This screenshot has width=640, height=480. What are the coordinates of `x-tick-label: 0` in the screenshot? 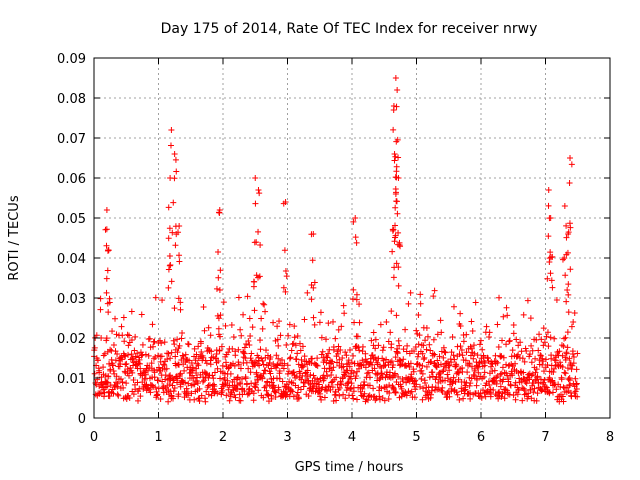 It's located at (94, 437).